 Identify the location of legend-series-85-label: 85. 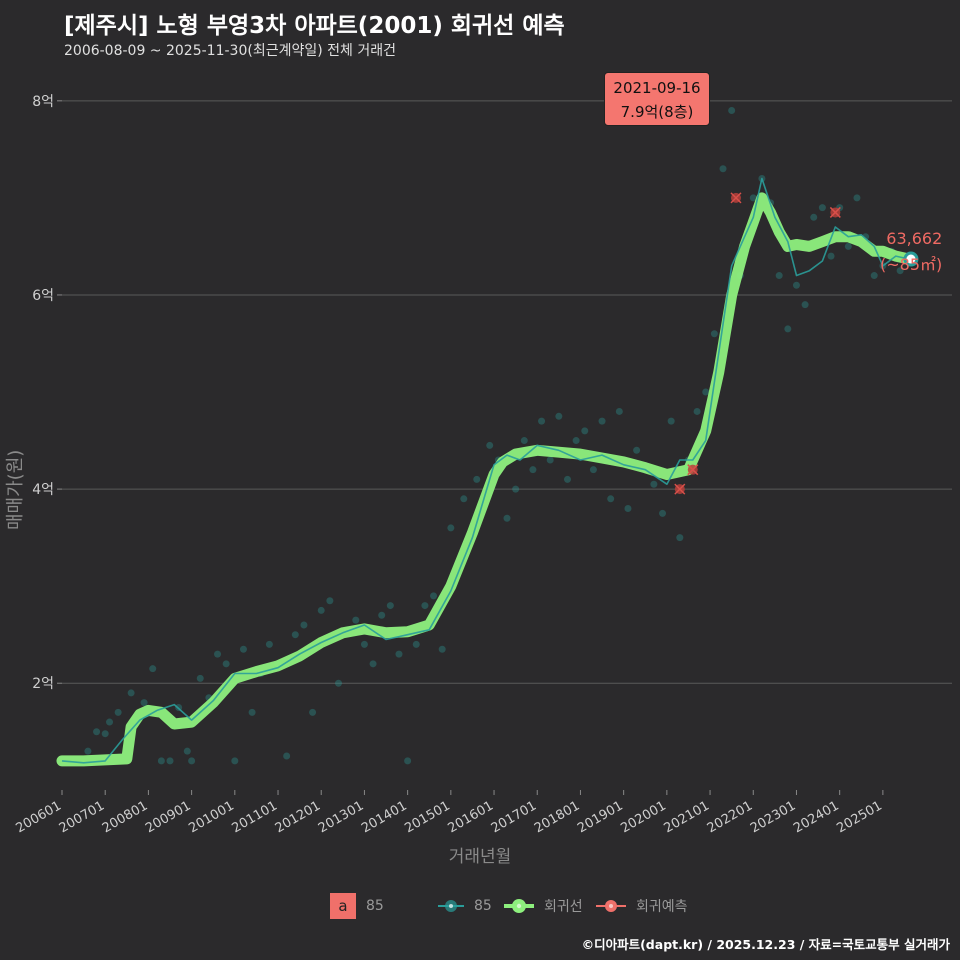
(483, 906).